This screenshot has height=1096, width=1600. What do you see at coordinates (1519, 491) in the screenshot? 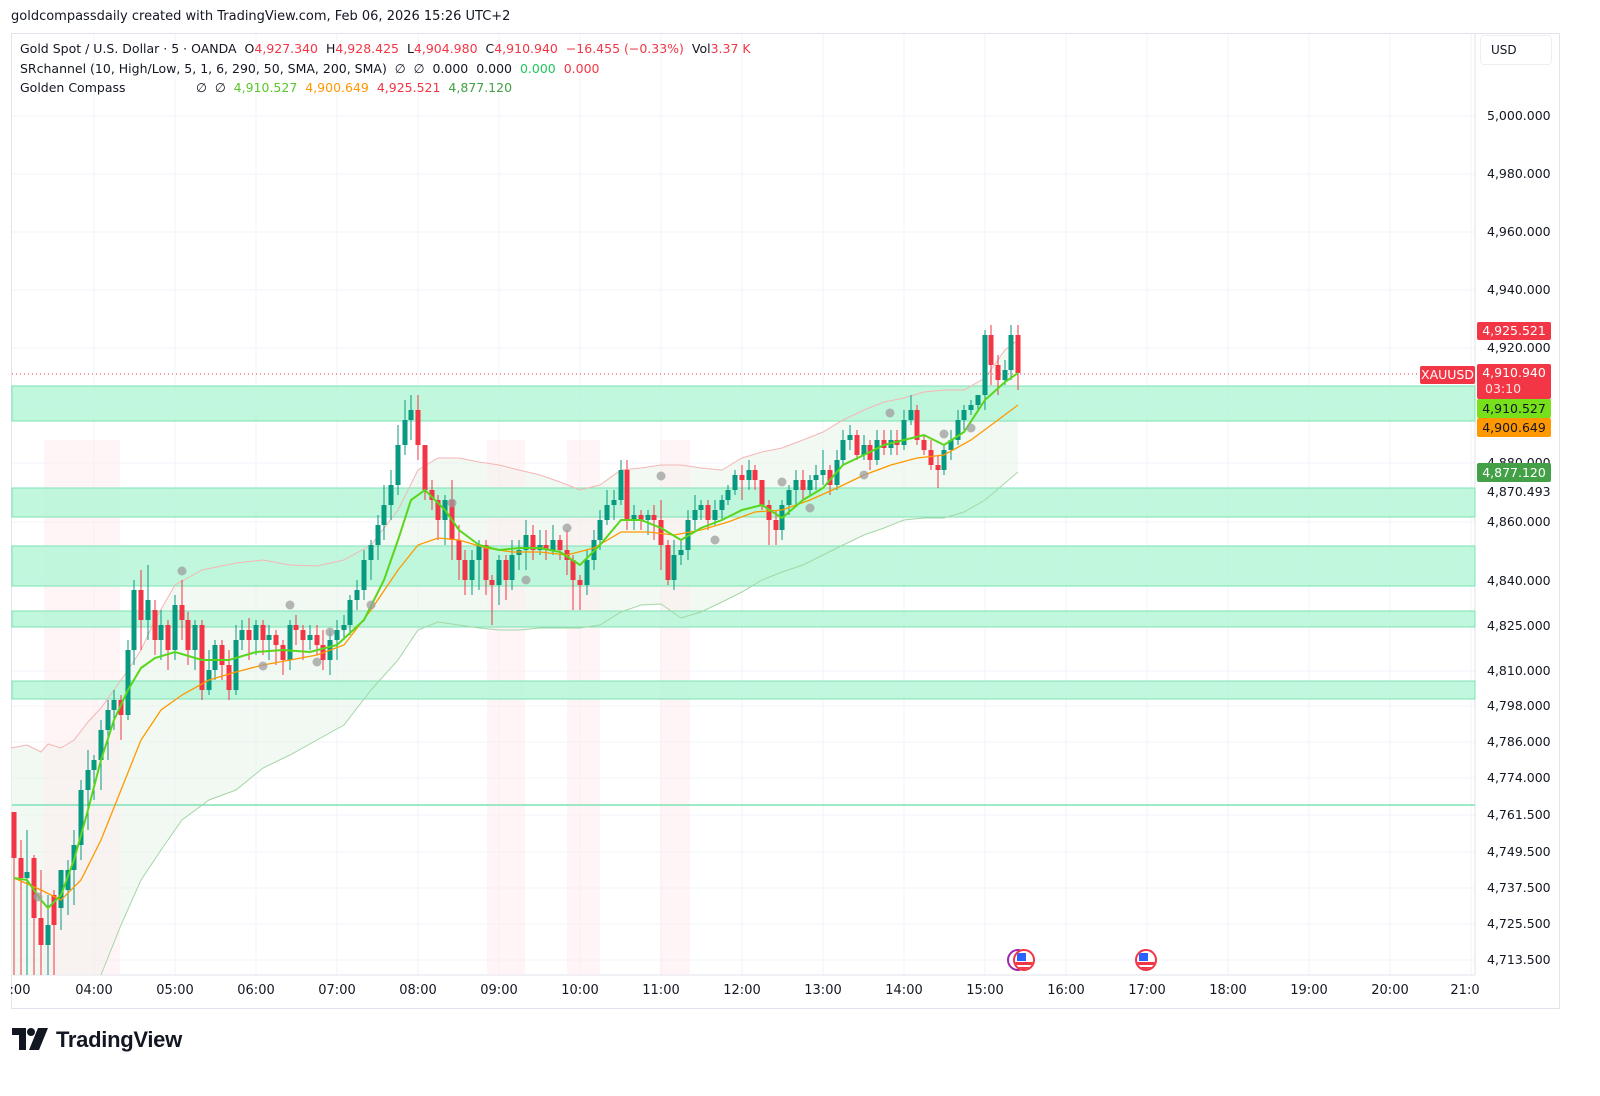
I see `price-axis-label: 4,870.493` at bounding box center [1519, 491].